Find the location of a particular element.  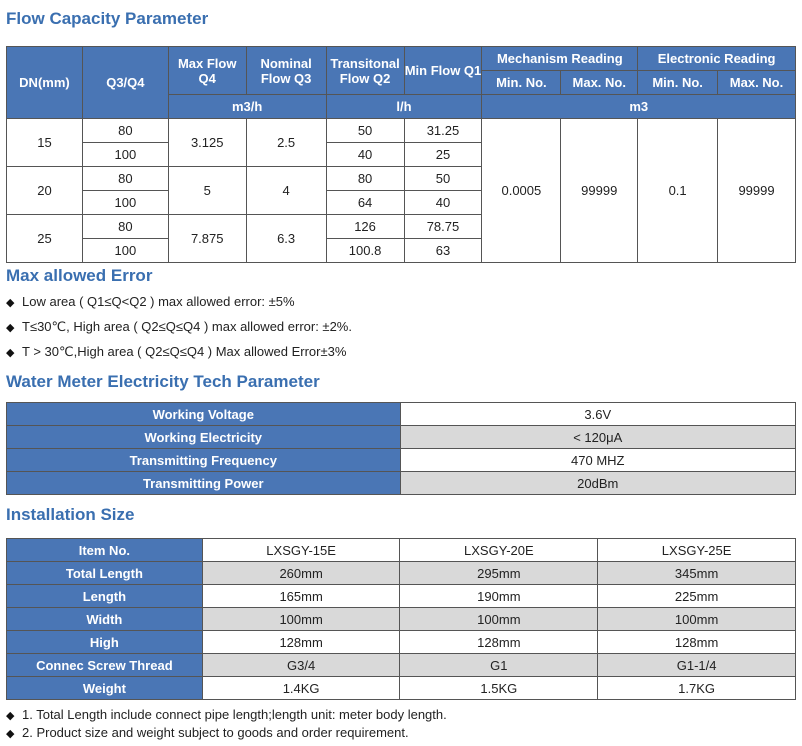

header-unit-lh: l/h is located at coordinates (404, 106).